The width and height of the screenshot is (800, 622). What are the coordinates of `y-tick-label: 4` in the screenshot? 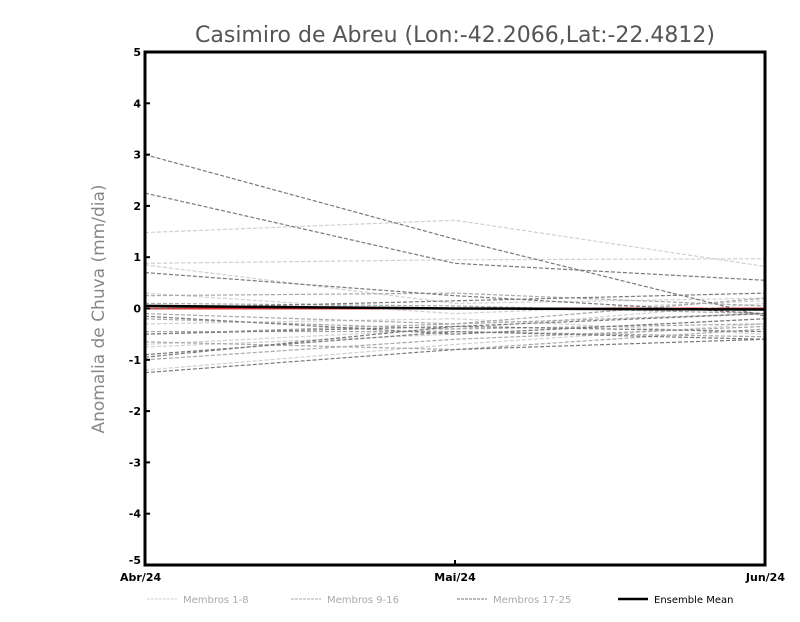 It's located at (137, 103).